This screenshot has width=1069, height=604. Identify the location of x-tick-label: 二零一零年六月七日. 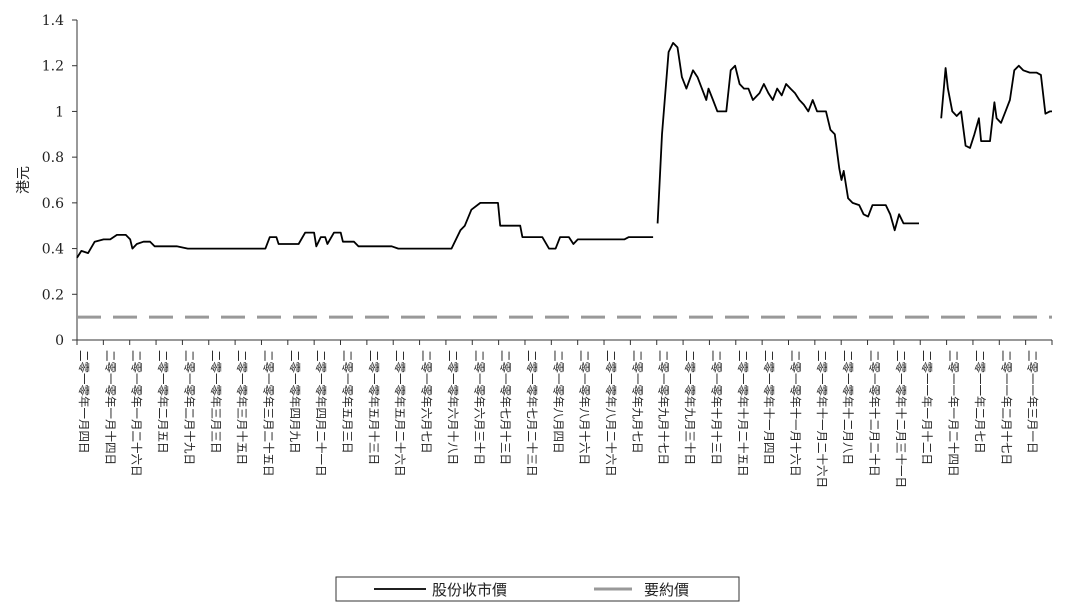
(427, 402).